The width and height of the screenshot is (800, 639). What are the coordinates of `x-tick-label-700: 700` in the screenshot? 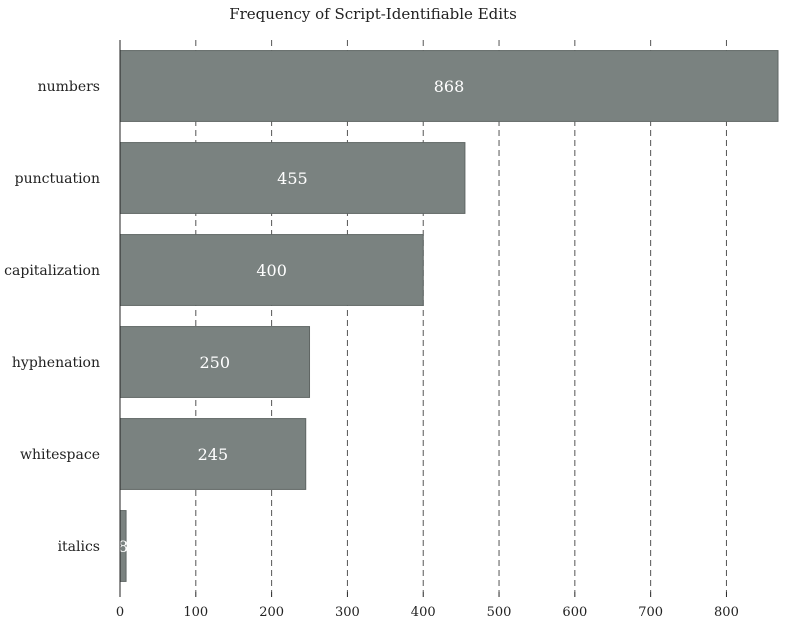 It's located at (650, 612).